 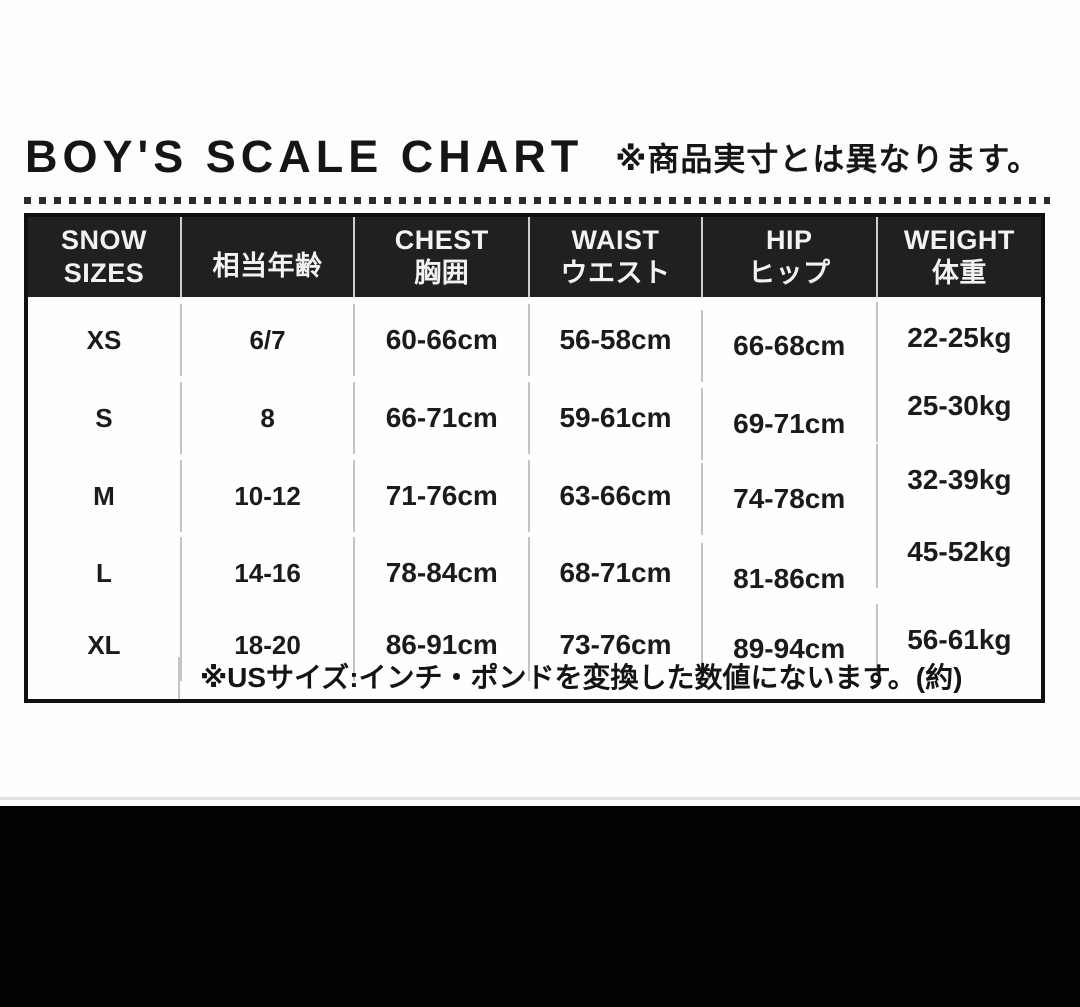 What do you see at coordinates (614, 257) in the screenshot?
I see `header-cell: WAIST ウエスト` at bounding box center [614, 257].